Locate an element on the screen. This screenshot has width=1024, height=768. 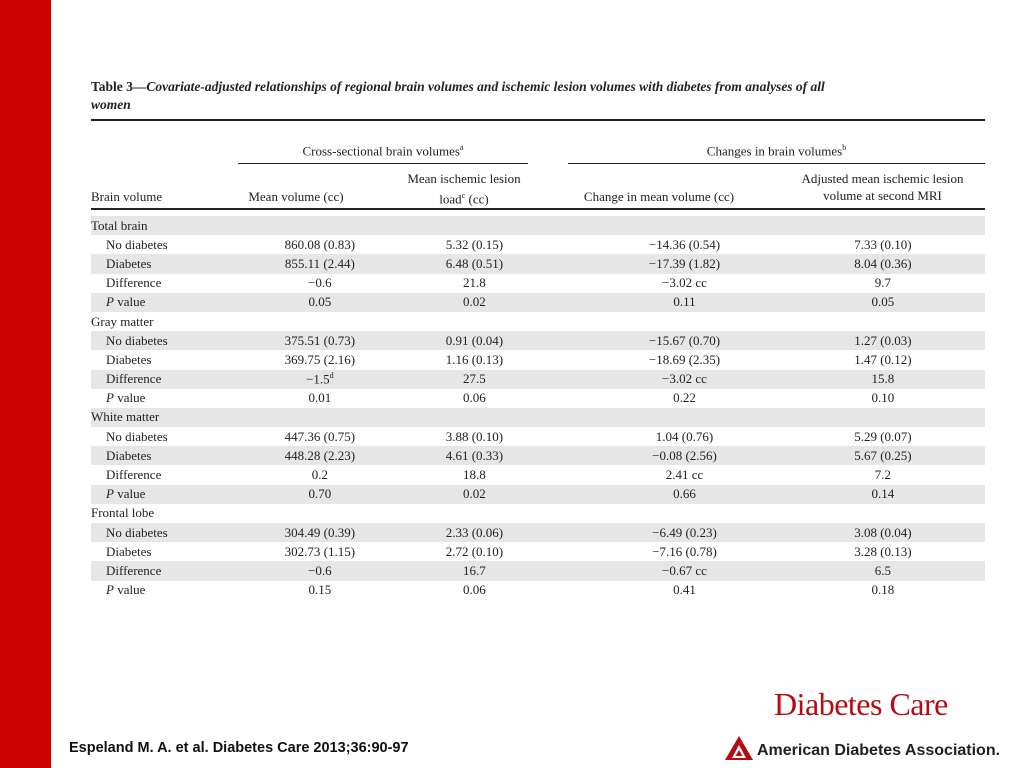
cell-adjusted-lesion: 3.08 (0.04) is located at coordinates (882, 533).